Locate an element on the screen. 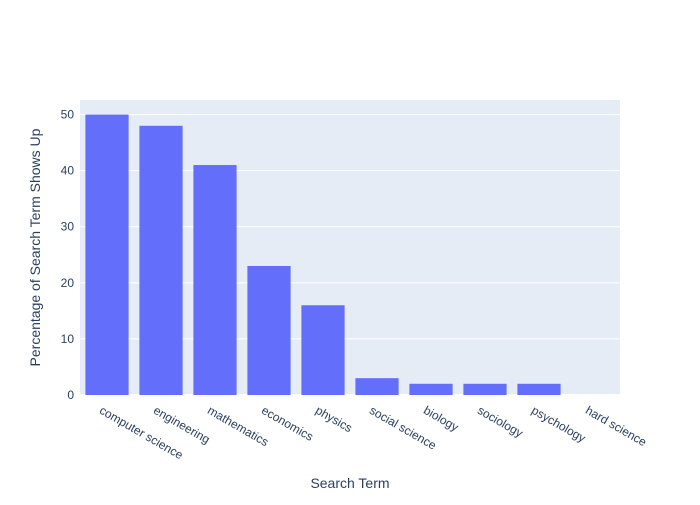  x-axis-title: Search Term is located at coordinates (349, 483).